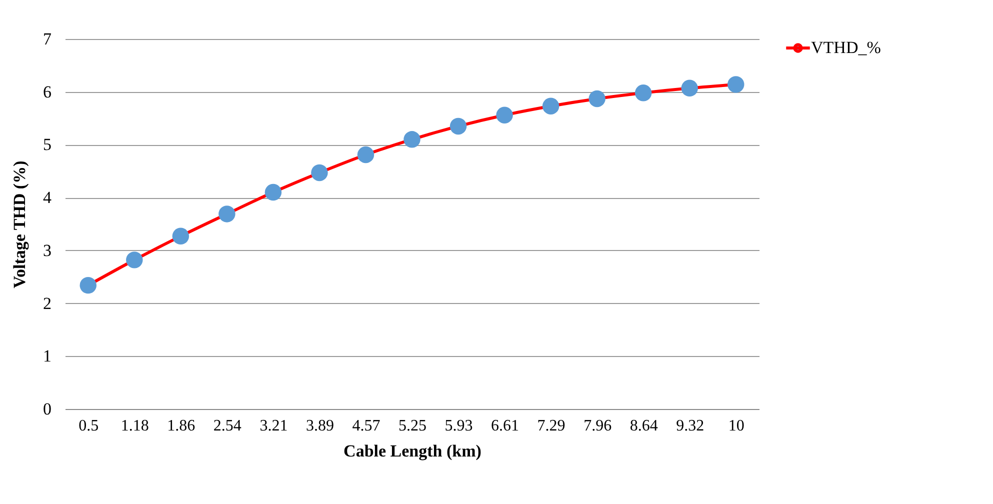 This screenshot has width=993, height=504. What do you see at coordinates (47, 250) in the screenshot?
I see `y-tick-label: 3` at bounding box center [47, 250].